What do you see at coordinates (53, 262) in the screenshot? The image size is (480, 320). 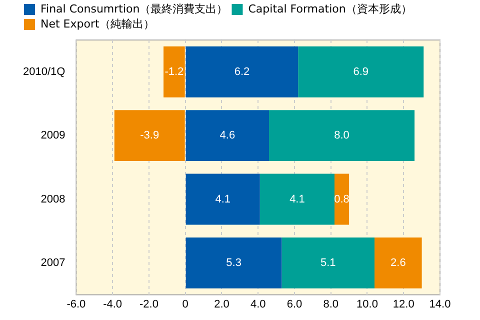 I see `y-tick-label: 2007` at bounding box center [53, 262].